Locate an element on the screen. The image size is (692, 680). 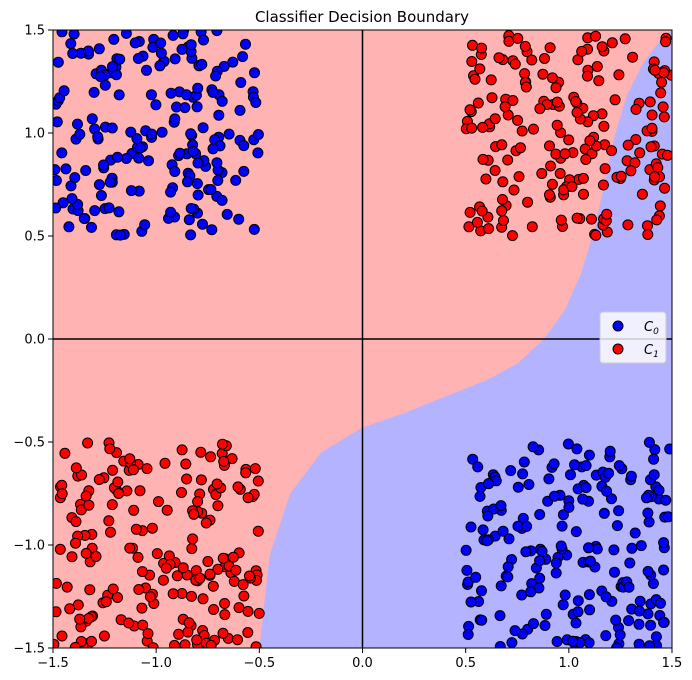
y-tick-label: −1.5 is located at coordinates (29, 649).